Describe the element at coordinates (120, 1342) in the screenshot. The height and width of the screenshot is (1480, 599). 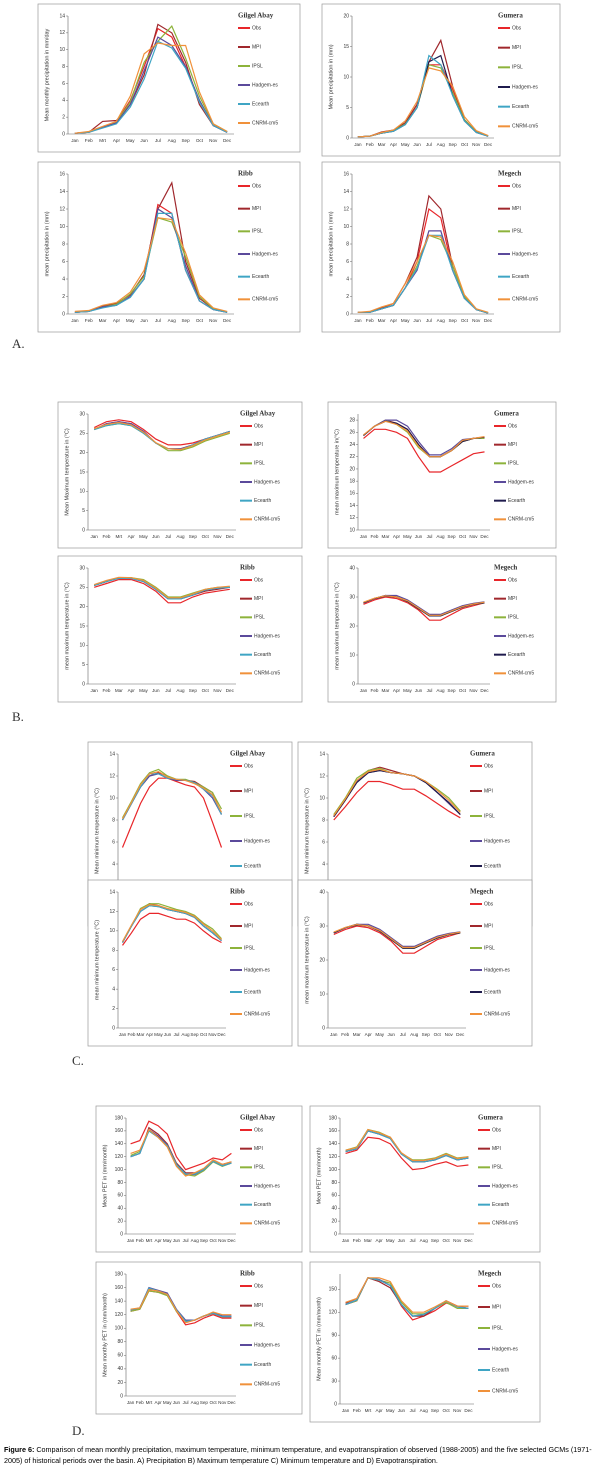
I see `y-tick-label: 80` at that location.